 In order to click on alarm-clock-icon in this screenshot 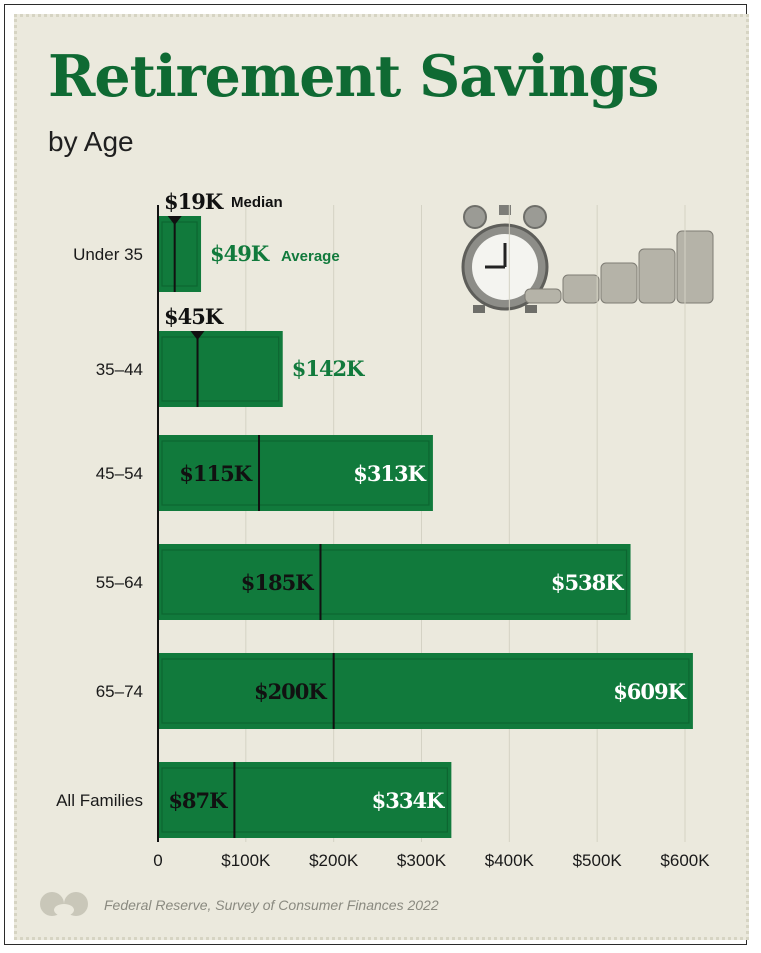, I will do `click(505, 259)`.